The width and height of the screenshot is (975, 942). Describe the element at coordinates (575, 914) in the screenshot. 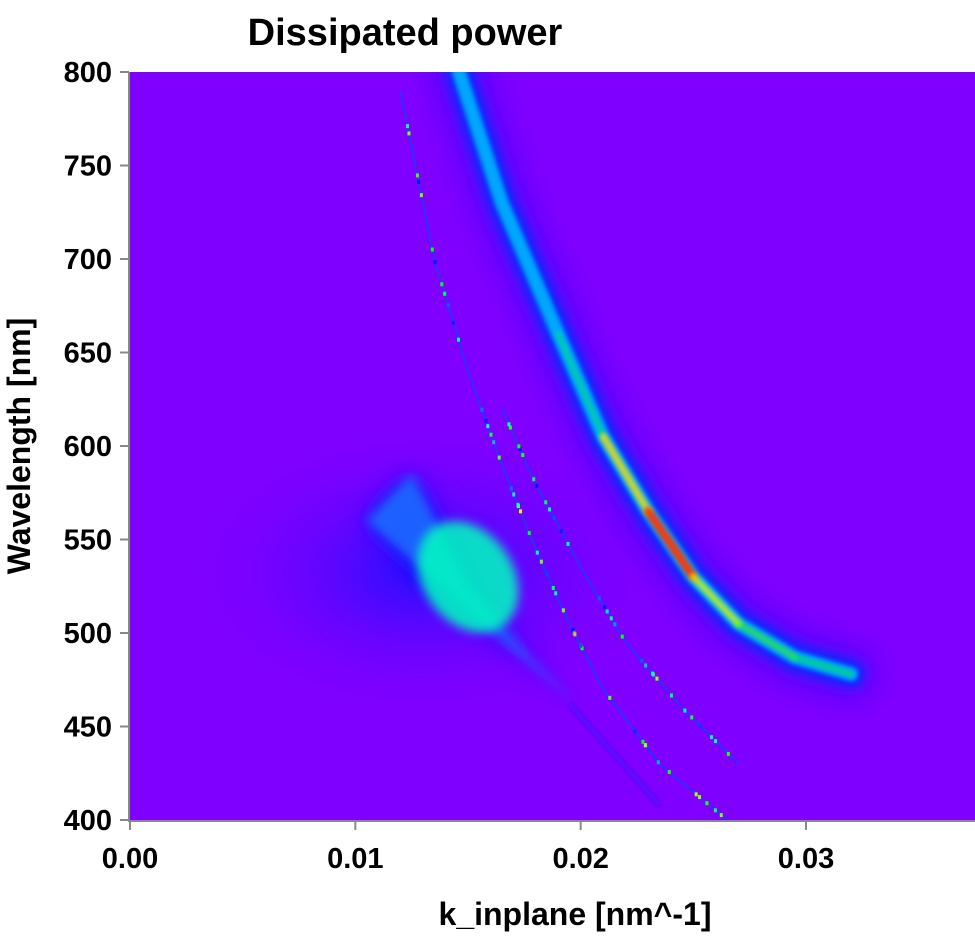

I see `x-axis-title: k_inplane [nm^-1]` at that location.